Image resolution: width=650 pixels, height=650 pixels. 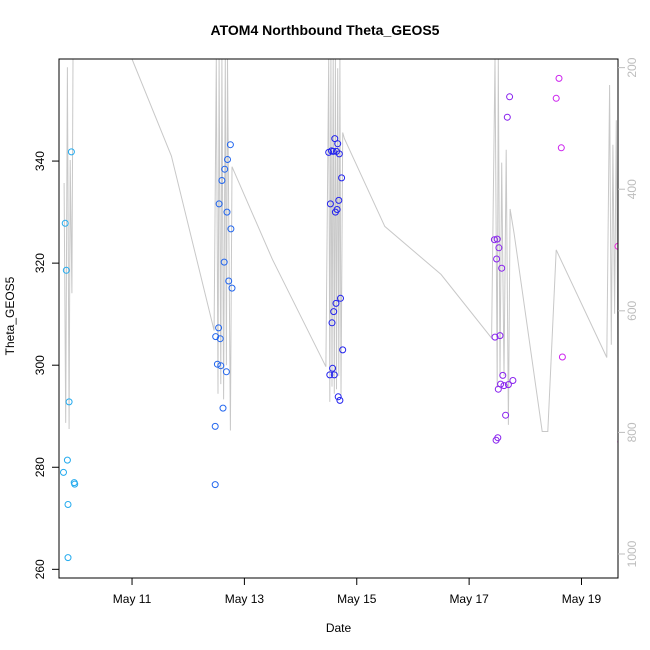 I want to click on y-axis: 260 280 300 320 340, so click(x=46, y=365).